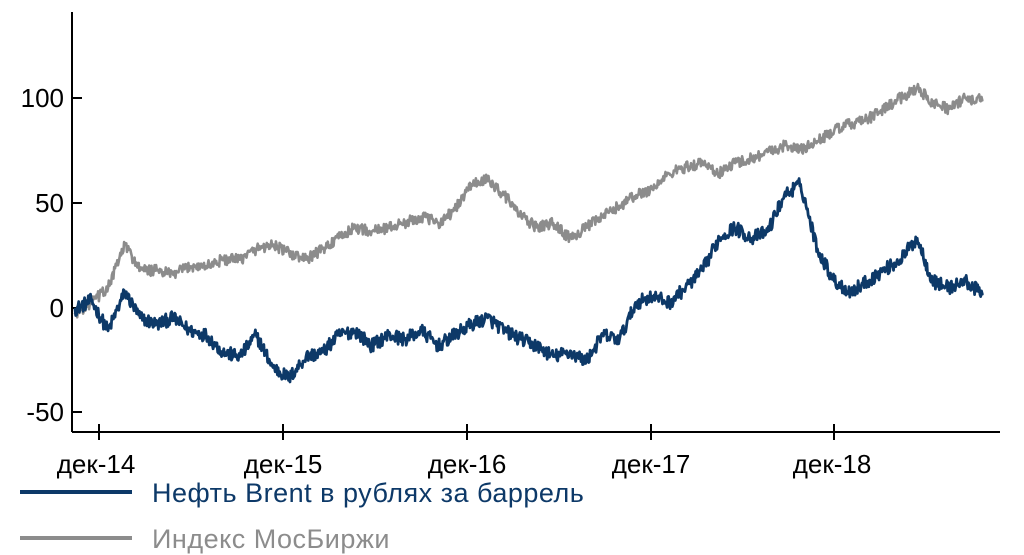 The image size is (1024, 555). Describe the element at coordinates (283, 464) in the screenshot. I see `x-tick-label: дек-15` at that location.